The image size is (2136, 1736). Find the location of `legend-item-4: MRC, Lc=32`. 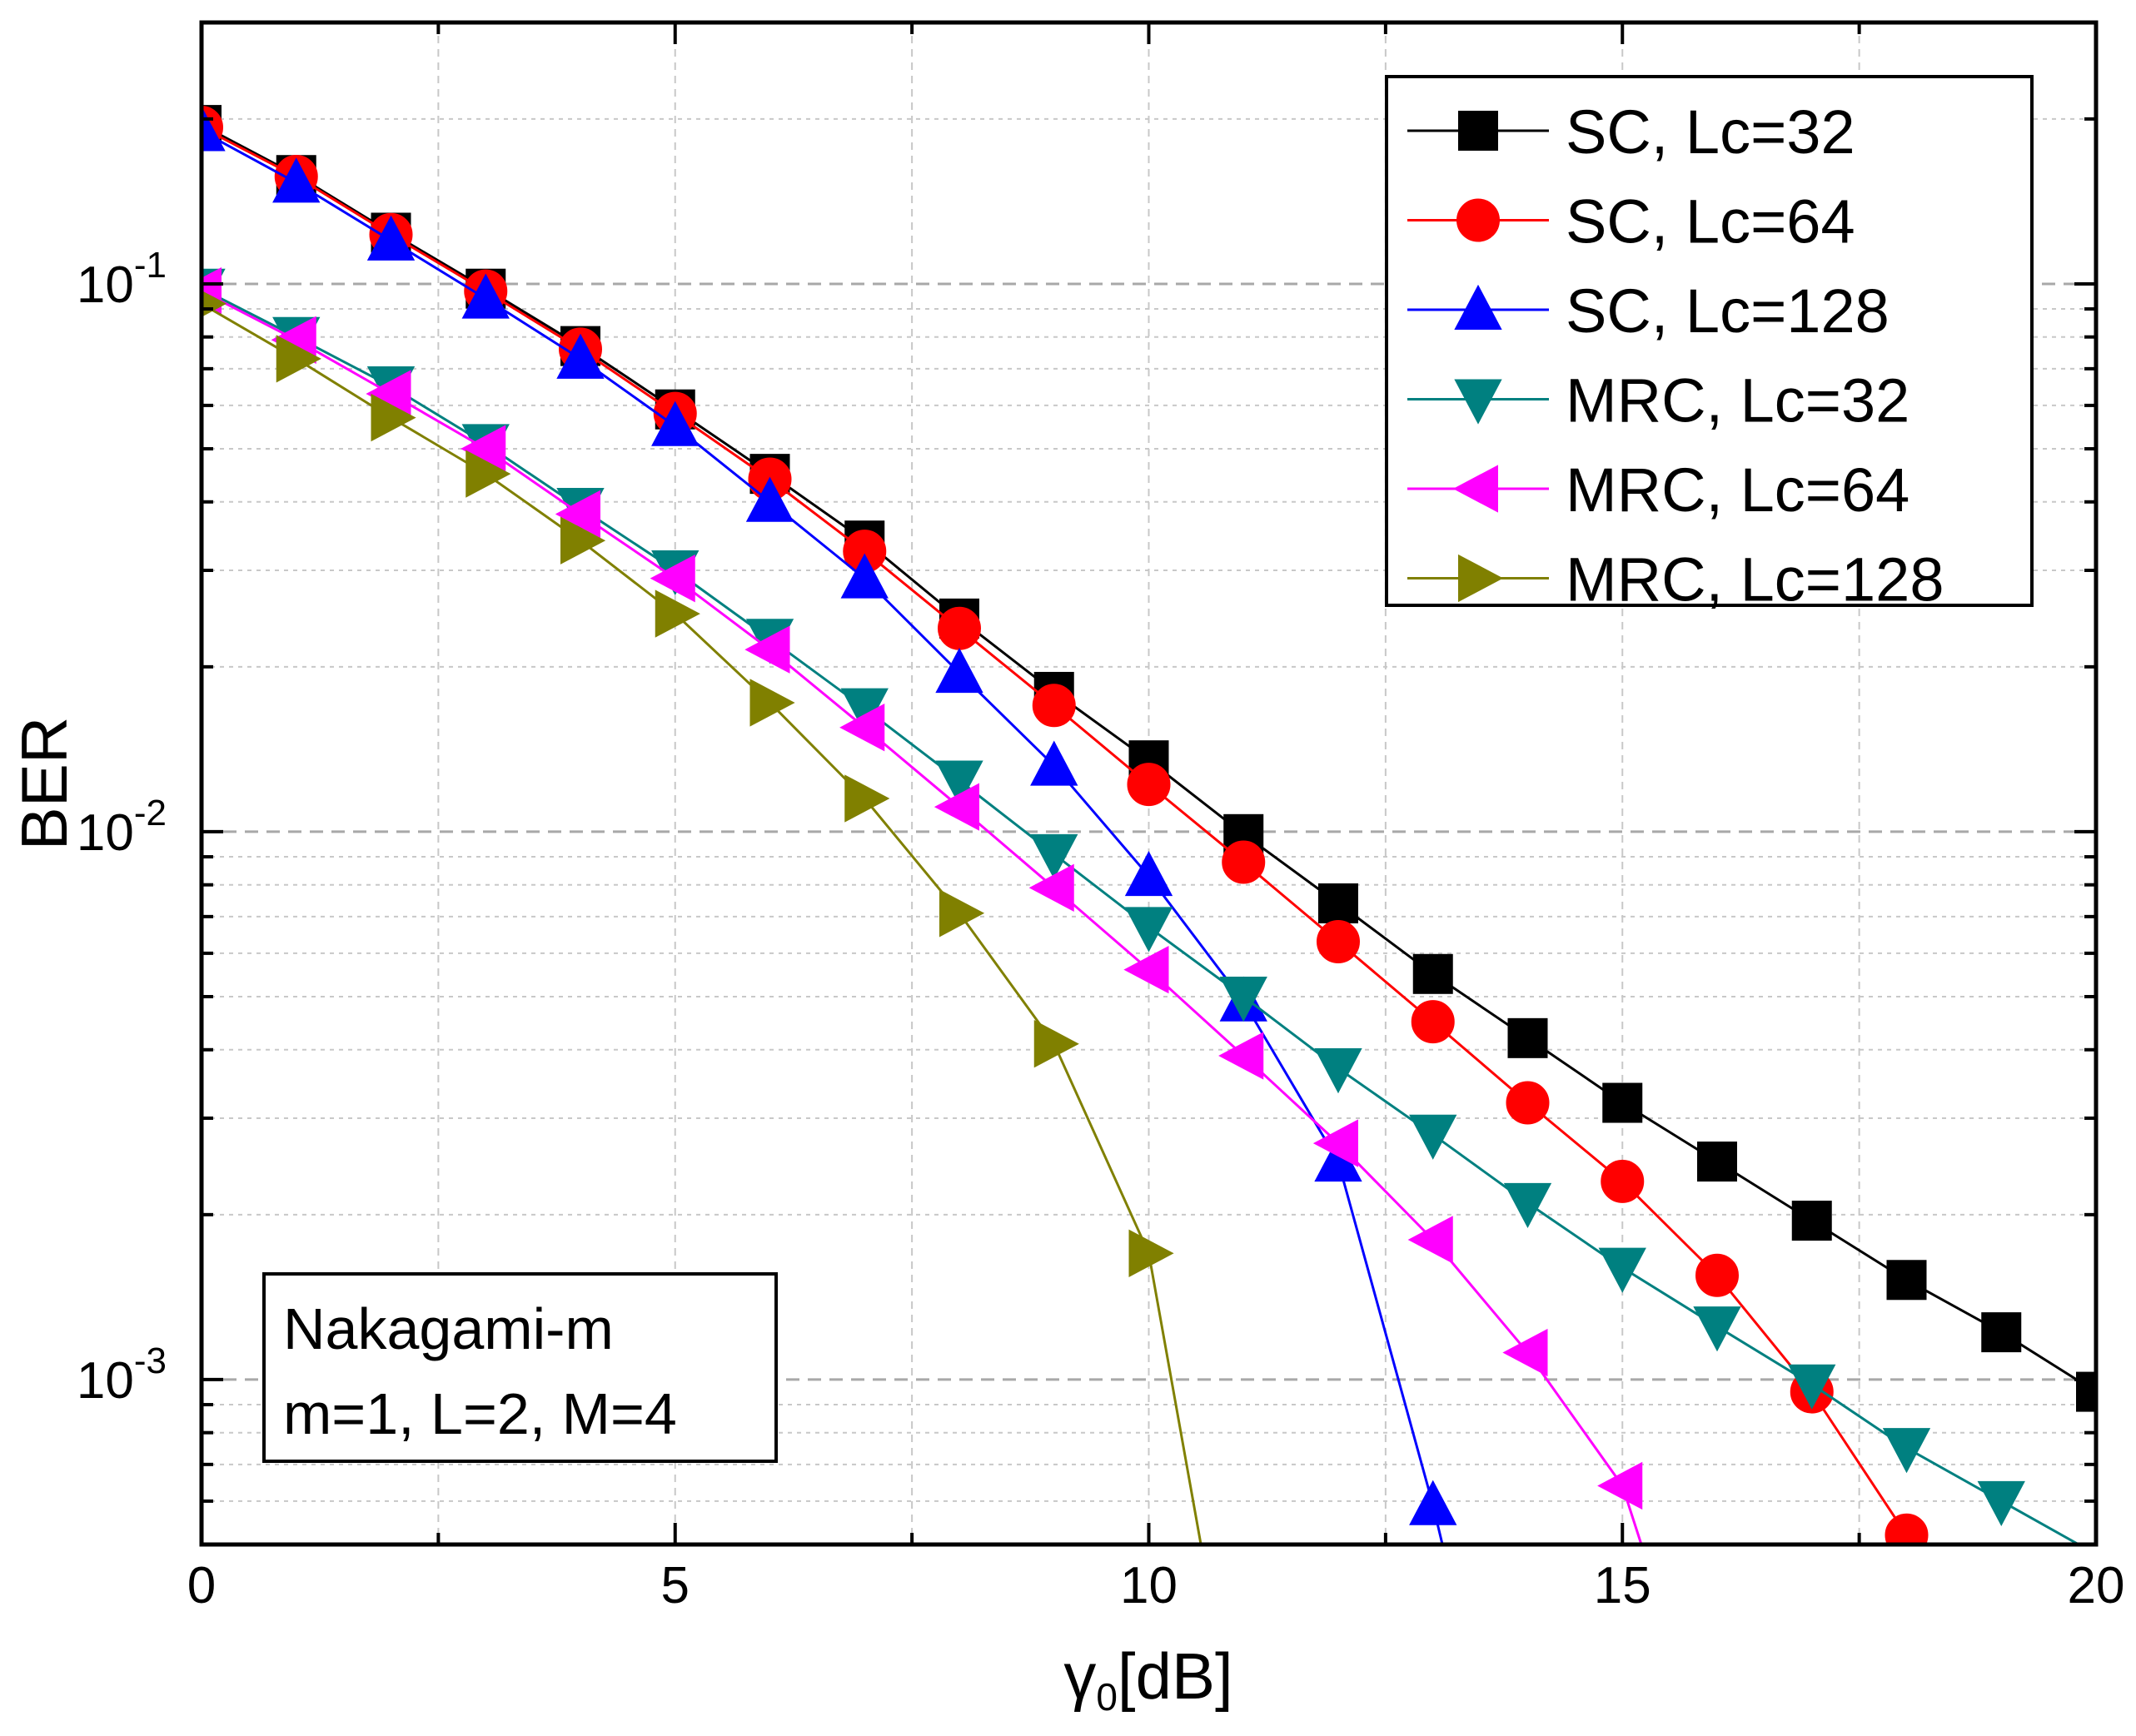

legend-item-4: MRC, Lc=32 is located at coordinates (1658, 401).